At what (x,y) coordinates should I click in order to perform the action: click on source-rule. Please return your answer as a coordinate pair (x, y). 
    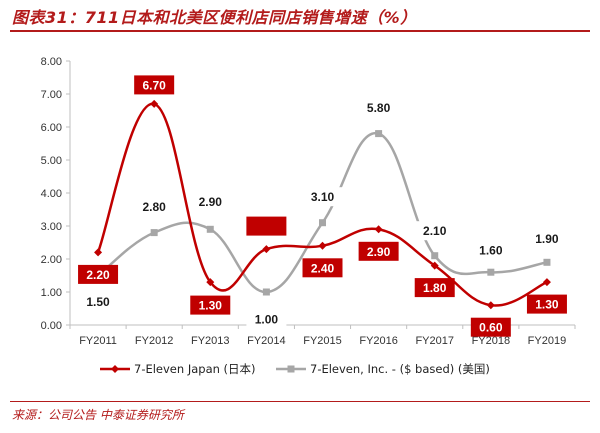
    Looking at the image, I should click on (300, 401).